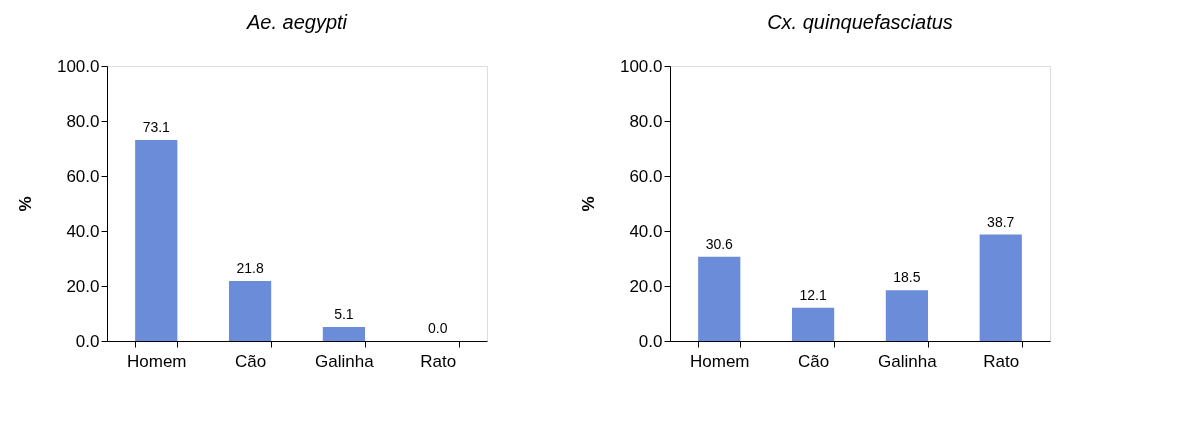 The width and height of the screenshot is (1183, 438). Describe the element at coordinates (1001, 221) in the screenshot. I see `data-label: 38.7` at that location.